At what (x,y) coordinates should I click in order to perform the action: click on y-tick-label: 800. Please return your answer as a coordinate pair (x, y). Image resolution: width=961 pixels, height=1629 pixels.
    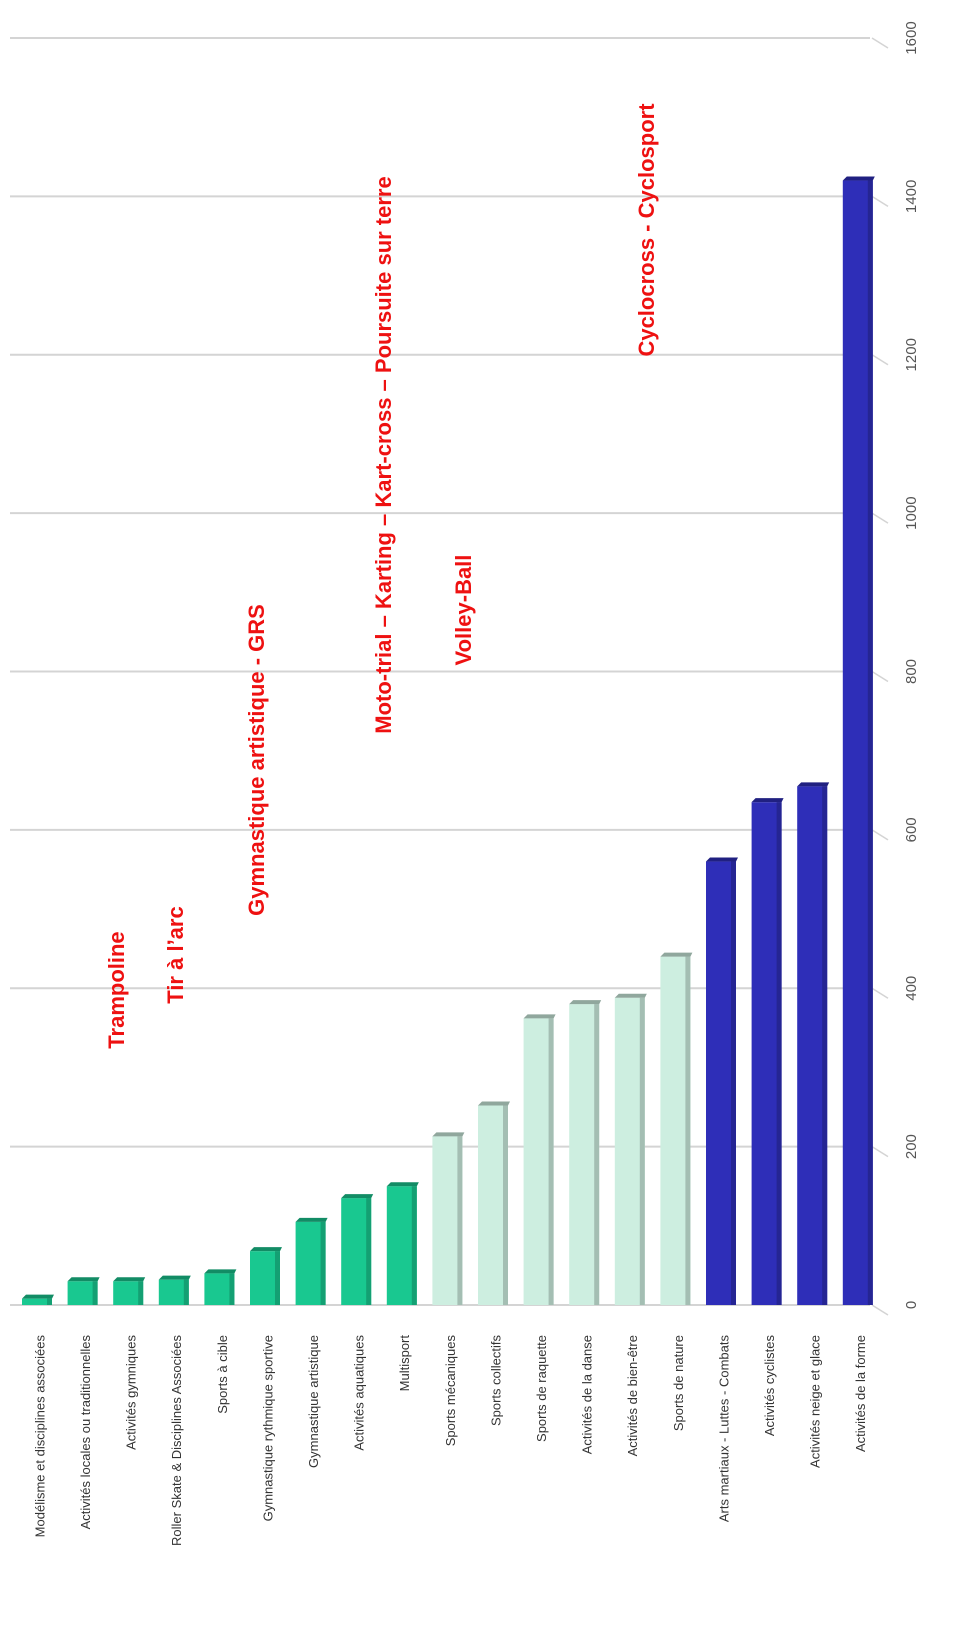
    Looking at the image, I should click on (911, 671).